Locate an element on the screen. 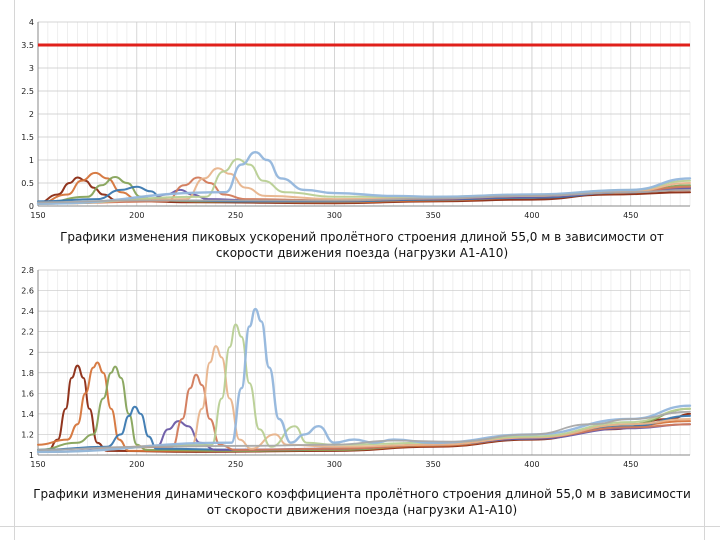 This screenshot has width=720, height=540. frame-line-left is located at coordinates (14, 270).